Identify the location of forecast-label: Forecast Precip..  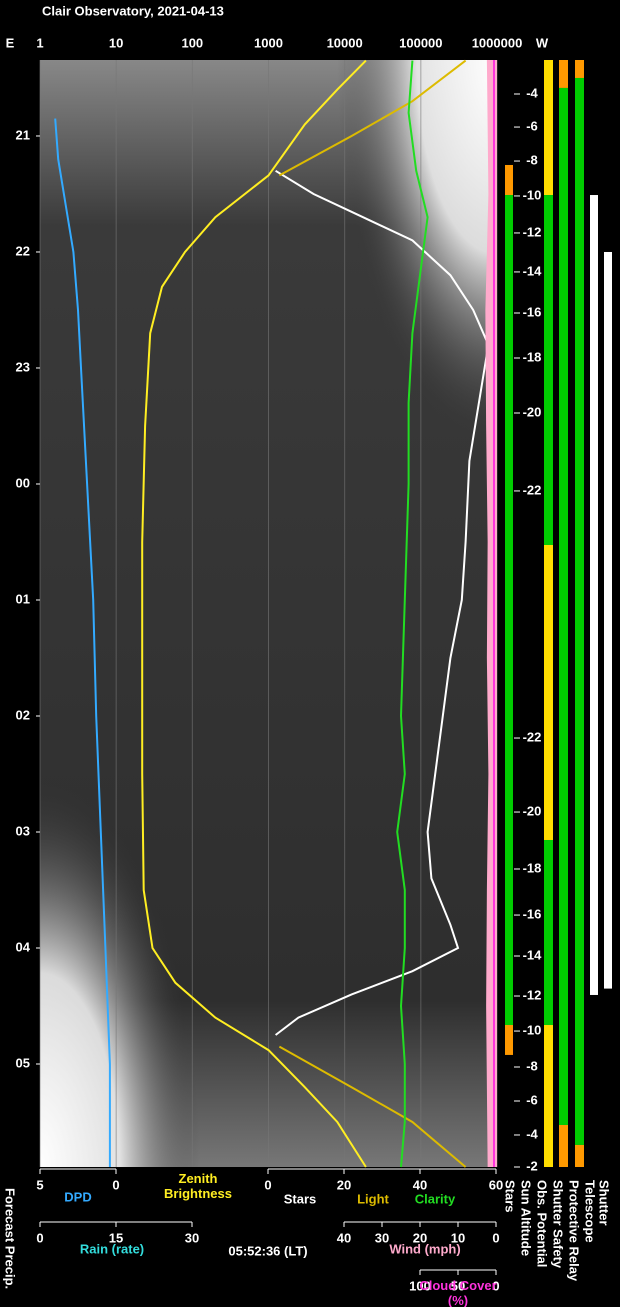
(10, 1238).